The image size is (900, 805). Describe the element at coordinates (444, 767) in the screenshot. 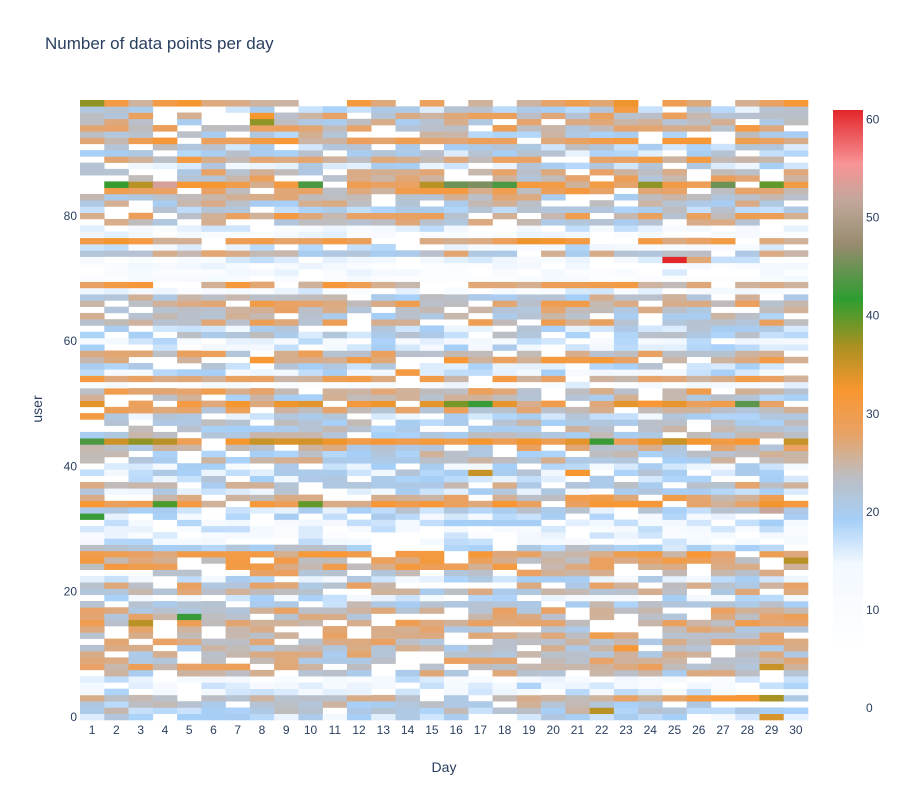

I see `x-axis-title: Day` at that location.